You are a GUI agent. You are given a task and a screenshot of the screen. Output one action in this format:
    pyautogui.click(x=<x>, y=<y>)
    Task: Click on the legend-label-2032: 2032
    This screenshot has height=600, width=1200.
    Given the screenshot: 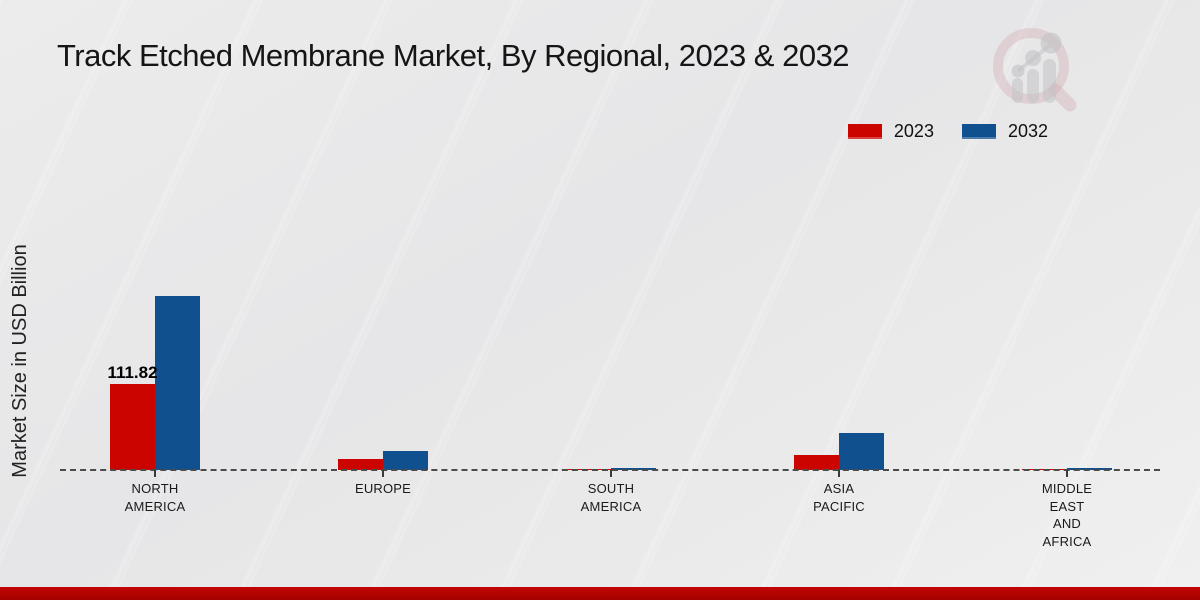 What is the action you would take?
    pyautogui.click(x=1027, y=131)
    